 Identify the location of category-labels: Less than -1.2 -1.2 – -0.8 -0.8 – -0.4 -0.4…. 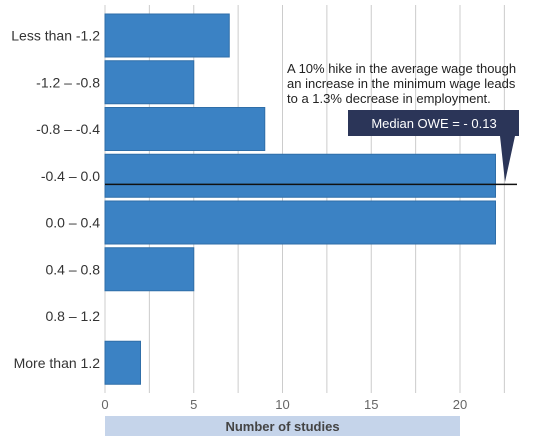
(55, 199).